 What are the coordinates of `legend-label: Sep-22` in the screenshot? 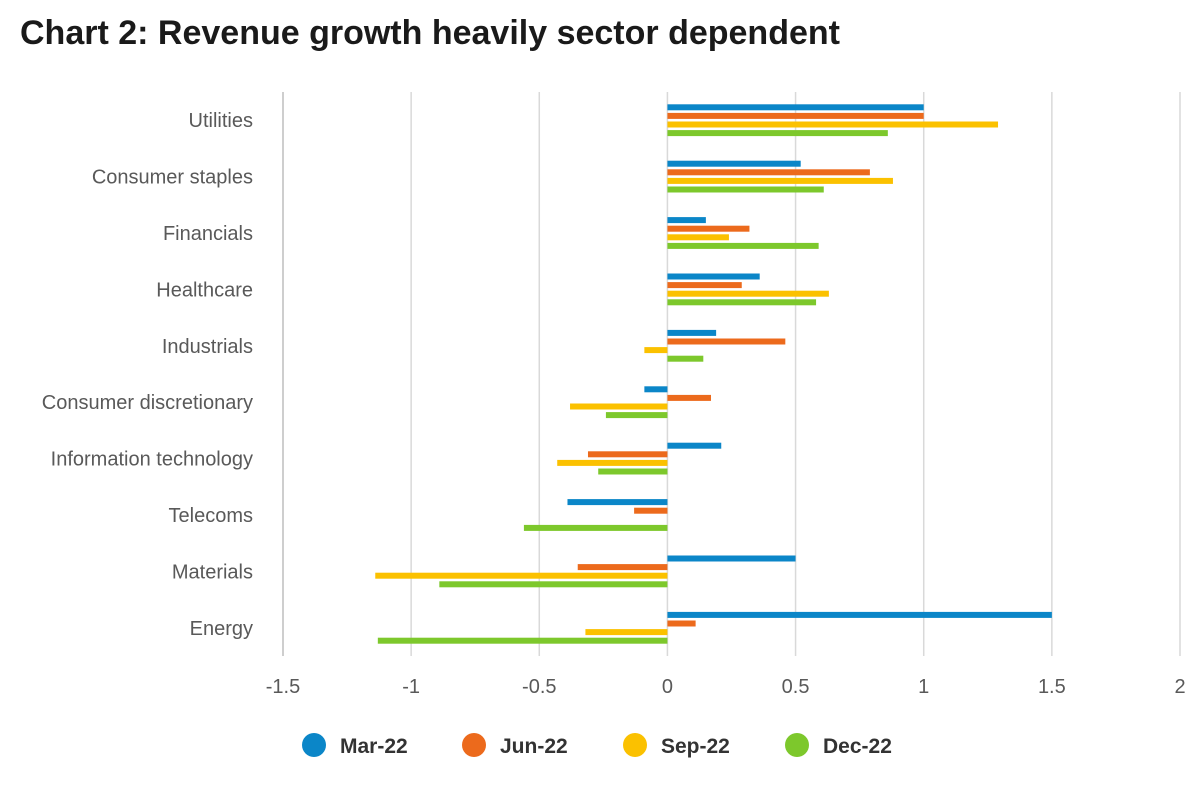 It's located at (695, 746).